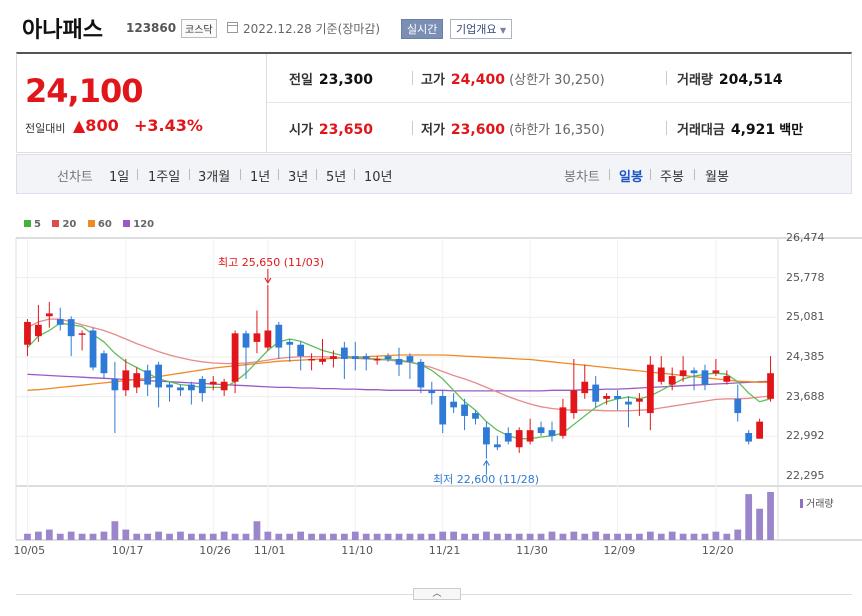 The height and width of the screenshot is (616, 862). I want to click on company-overview-button: 기업개요 ▼, so click(481, 29).